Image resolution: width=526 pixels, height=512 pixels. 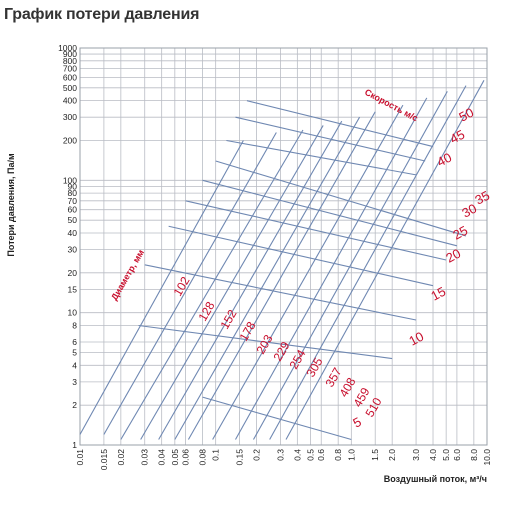 What do you see at coordinates (433, 455) in the screenshot?
I see `x-tick-label: 4.0` at bounding box center [433, 455].